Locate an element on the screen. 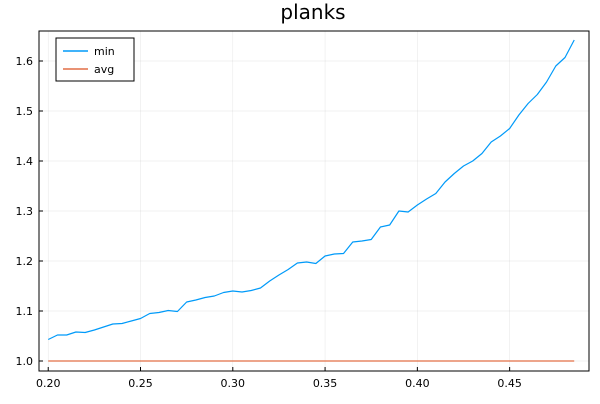 The height and width of the screenshot is (404, 600). x-tick-label: 0.40 is located at coordinates (417, 383).